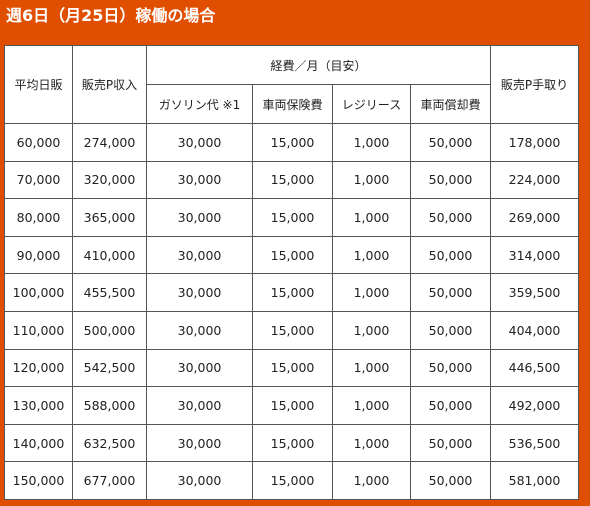 Image resolution: width=590 pixels, height=506 pixels. What do you see at coordinates (109, 84) in the screenshot?
I see `header-sales-revenue: 販売P収入` at bounding box center [109, 84].